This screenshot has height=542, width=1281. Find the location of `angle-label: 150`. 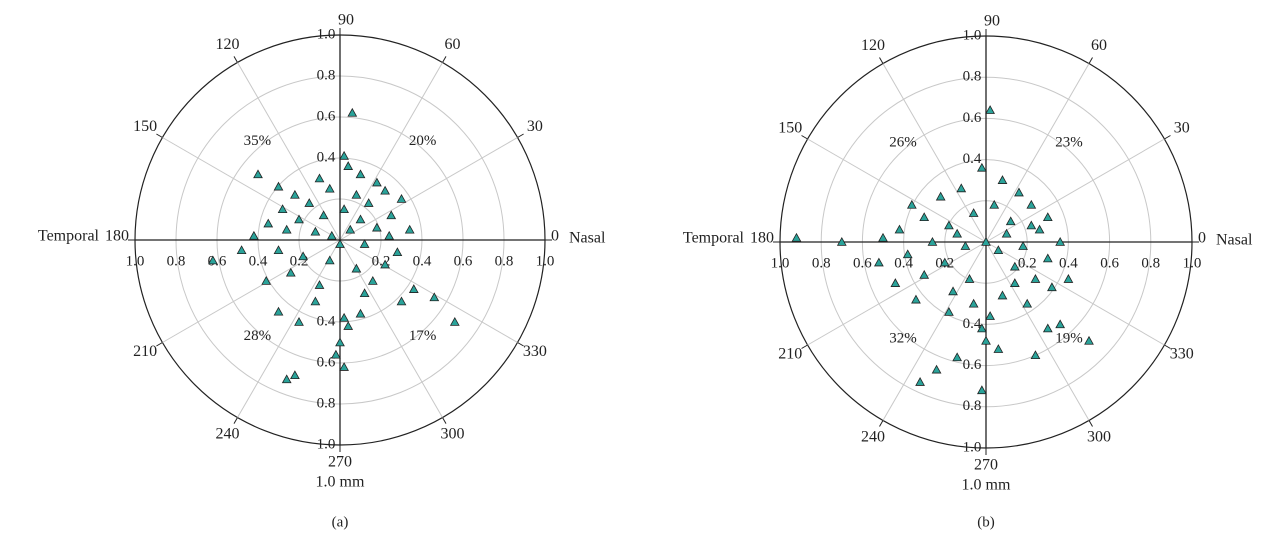

angle-label: 150 is located at coordinates (145, 126).